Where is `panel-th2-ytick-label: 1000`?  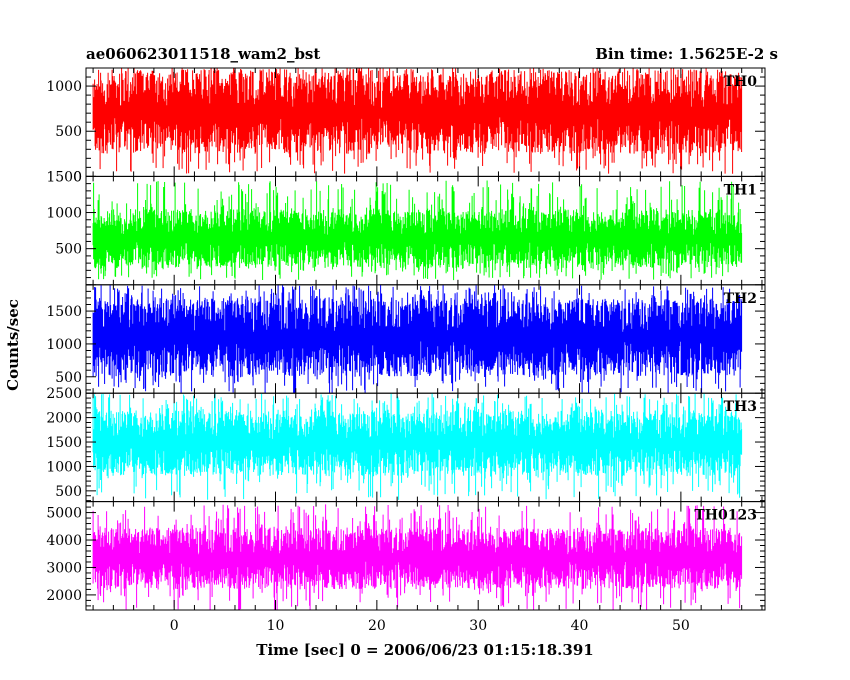
panel-th2-ytick-label: 1000 is located at coordinates (64, 345).